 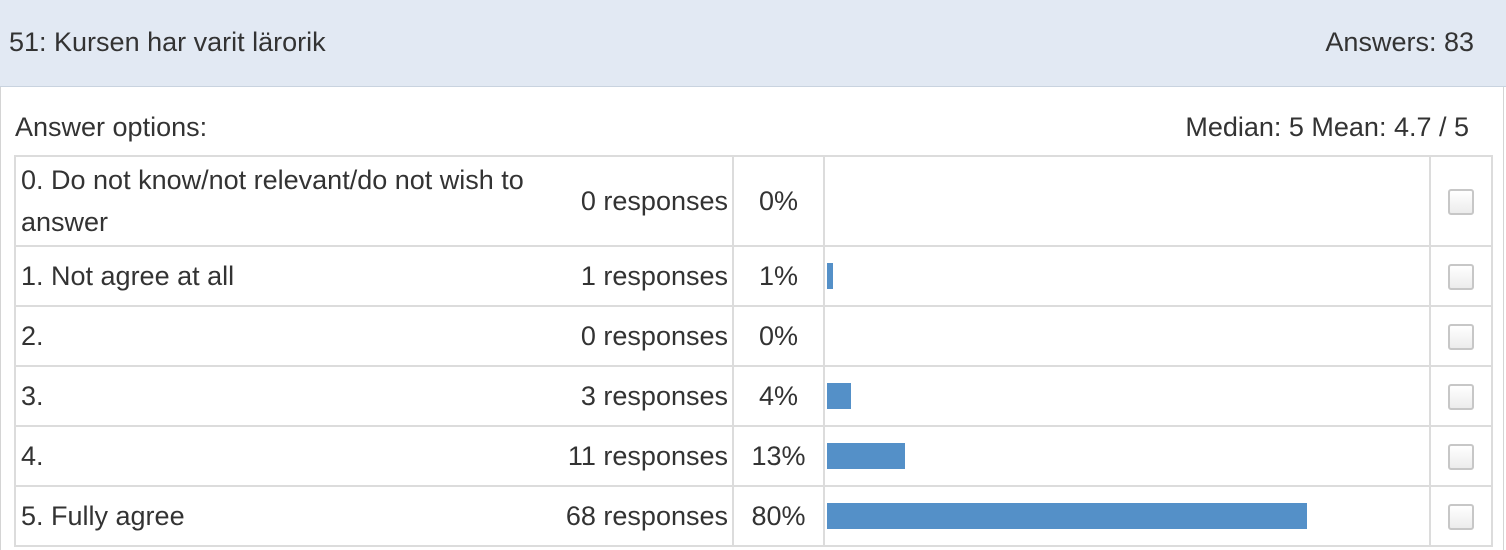 I want to click on response-count: 3 responses, so click(x=643, y=396).